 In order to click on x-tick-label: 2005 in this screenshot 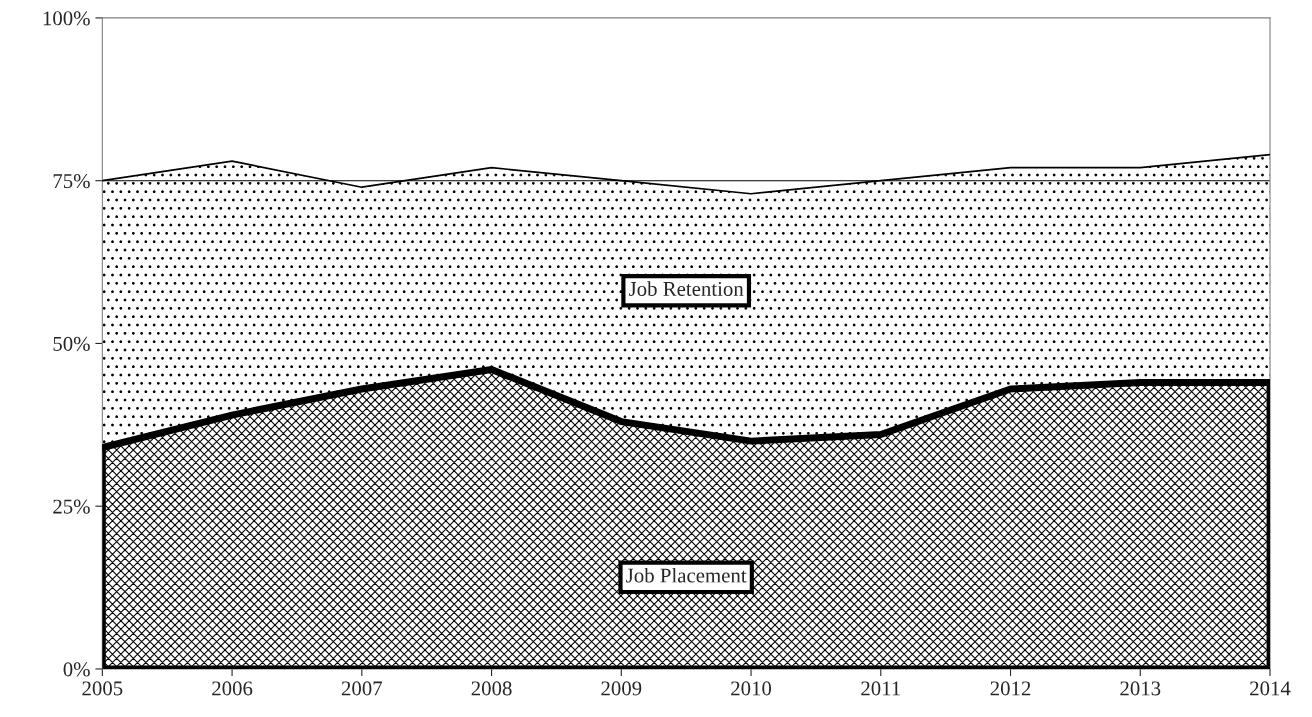, I will do `click(102, 688)`.